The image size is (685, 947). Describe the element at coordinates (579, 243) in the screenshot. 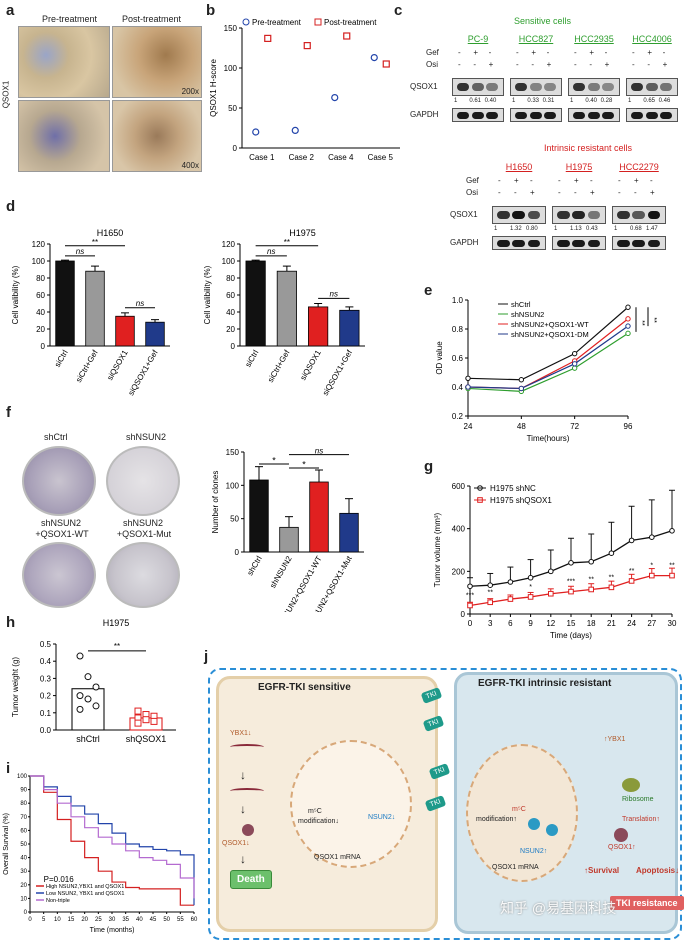

I see `gapdh-band-row` at that location.